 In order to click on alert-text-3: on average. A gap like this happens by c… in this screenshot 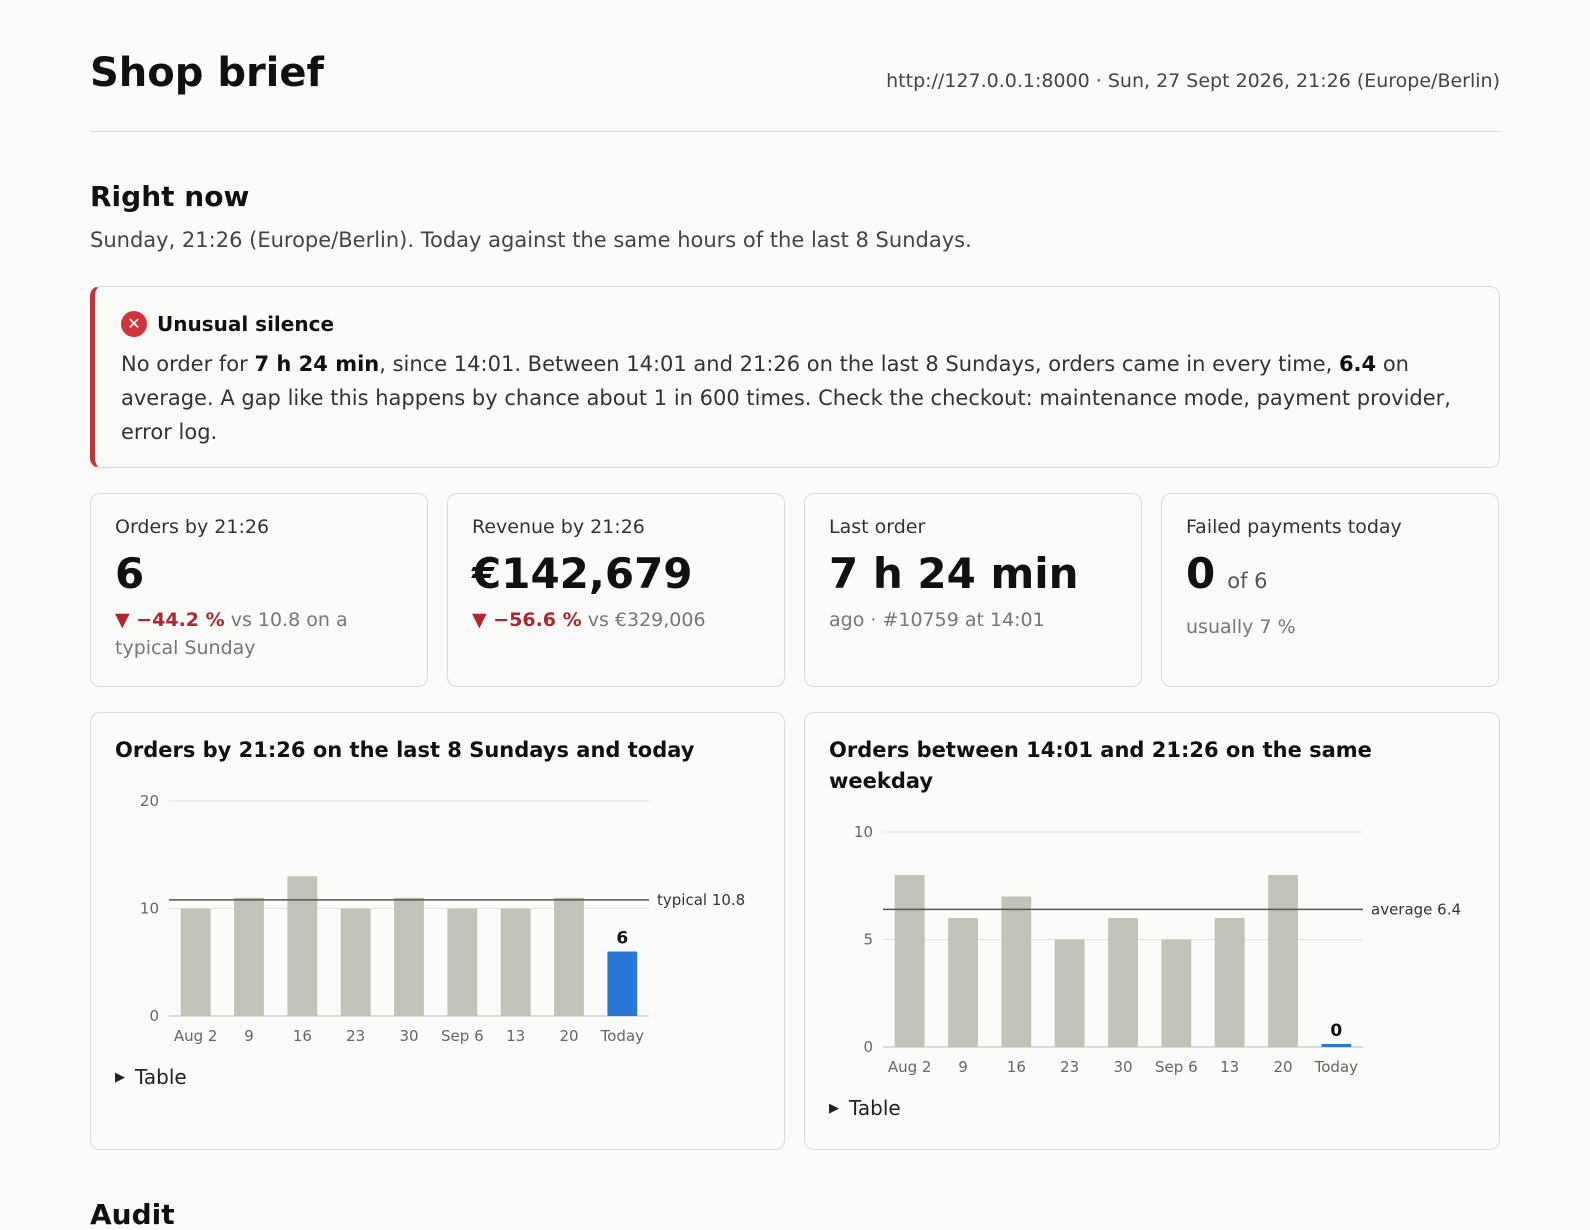, I will do `click(786, 398)`.